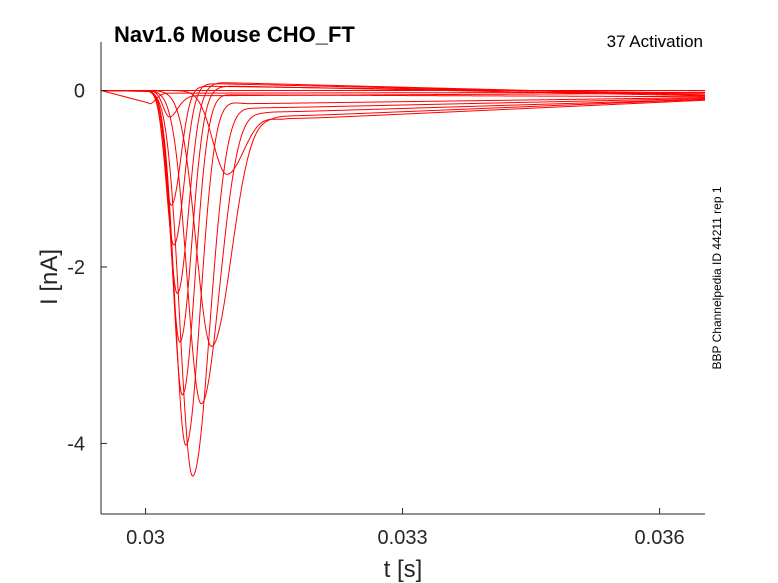  I want to click on y-tick-label: -4, so click(76, 444).